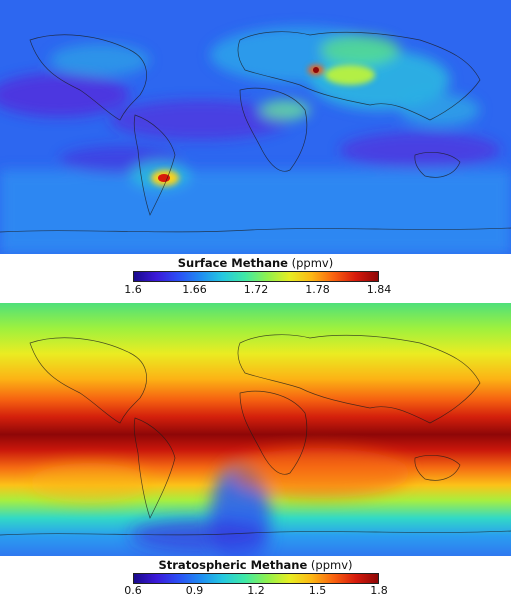 This screenshot has height=600, width=511. I want to click on strat-tick-label: 1.2, so click(256, 590).